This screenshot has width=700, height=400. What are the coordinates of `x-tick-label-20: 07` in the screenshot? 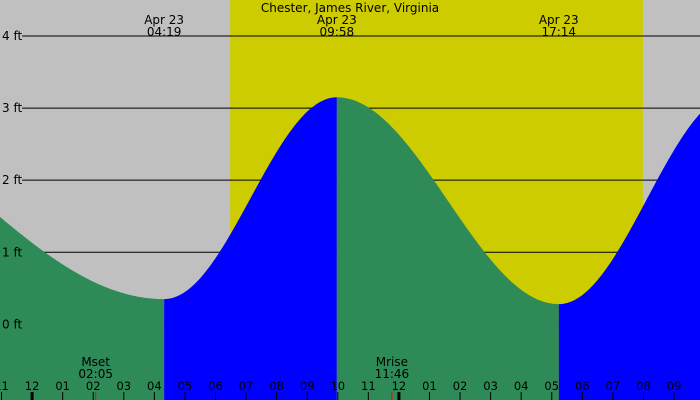 It's located at (613, 386).